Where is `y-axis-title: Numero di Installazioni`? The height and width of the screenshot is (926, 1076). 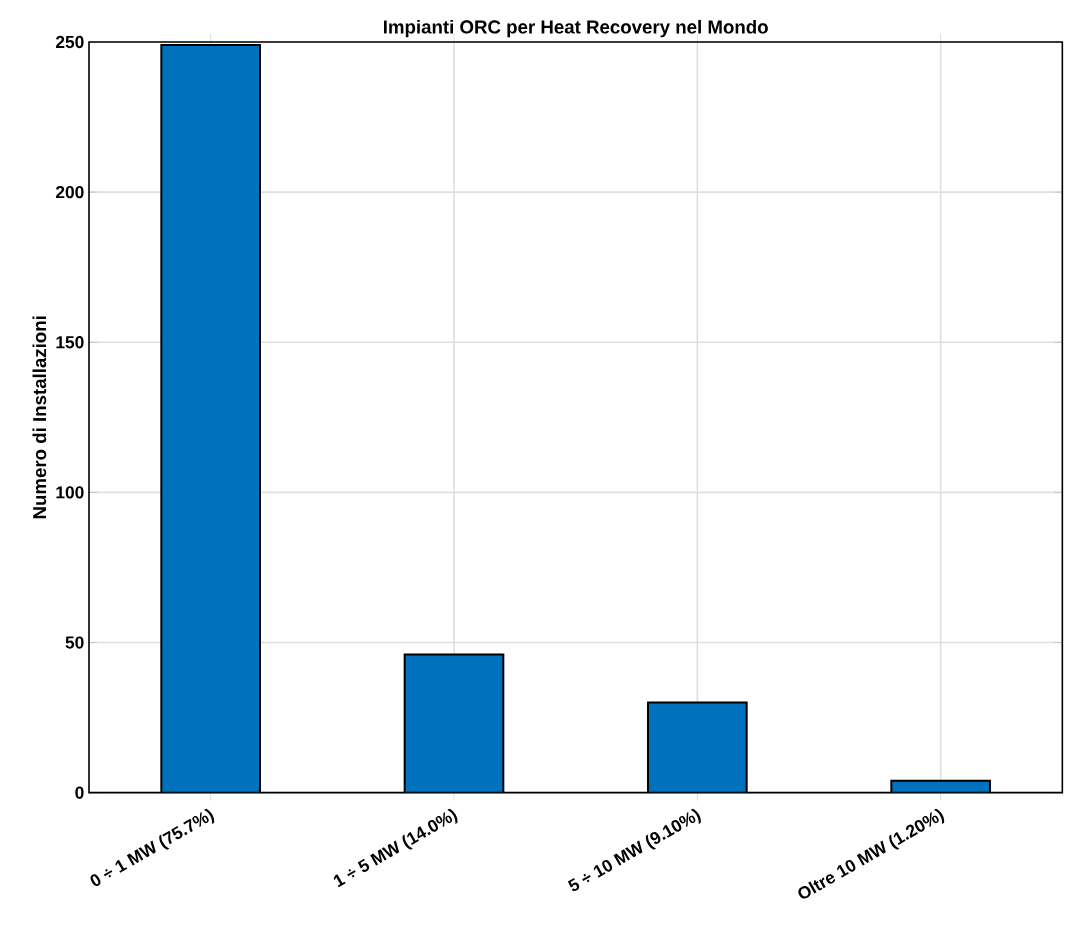
y-axis-title: Numero di Installazioni is located at coordinates (39, 417).